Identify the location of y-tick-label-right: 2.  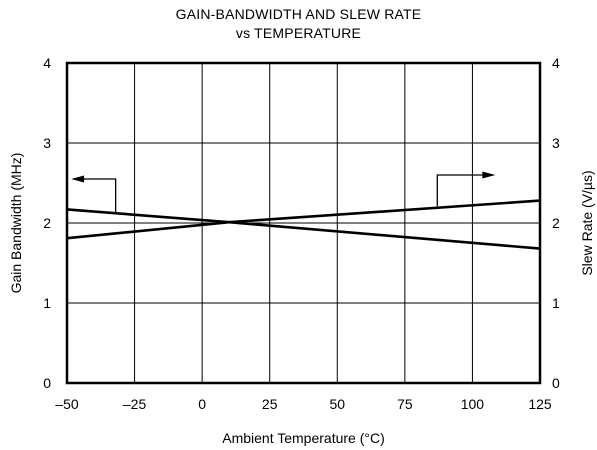
(556, 223).